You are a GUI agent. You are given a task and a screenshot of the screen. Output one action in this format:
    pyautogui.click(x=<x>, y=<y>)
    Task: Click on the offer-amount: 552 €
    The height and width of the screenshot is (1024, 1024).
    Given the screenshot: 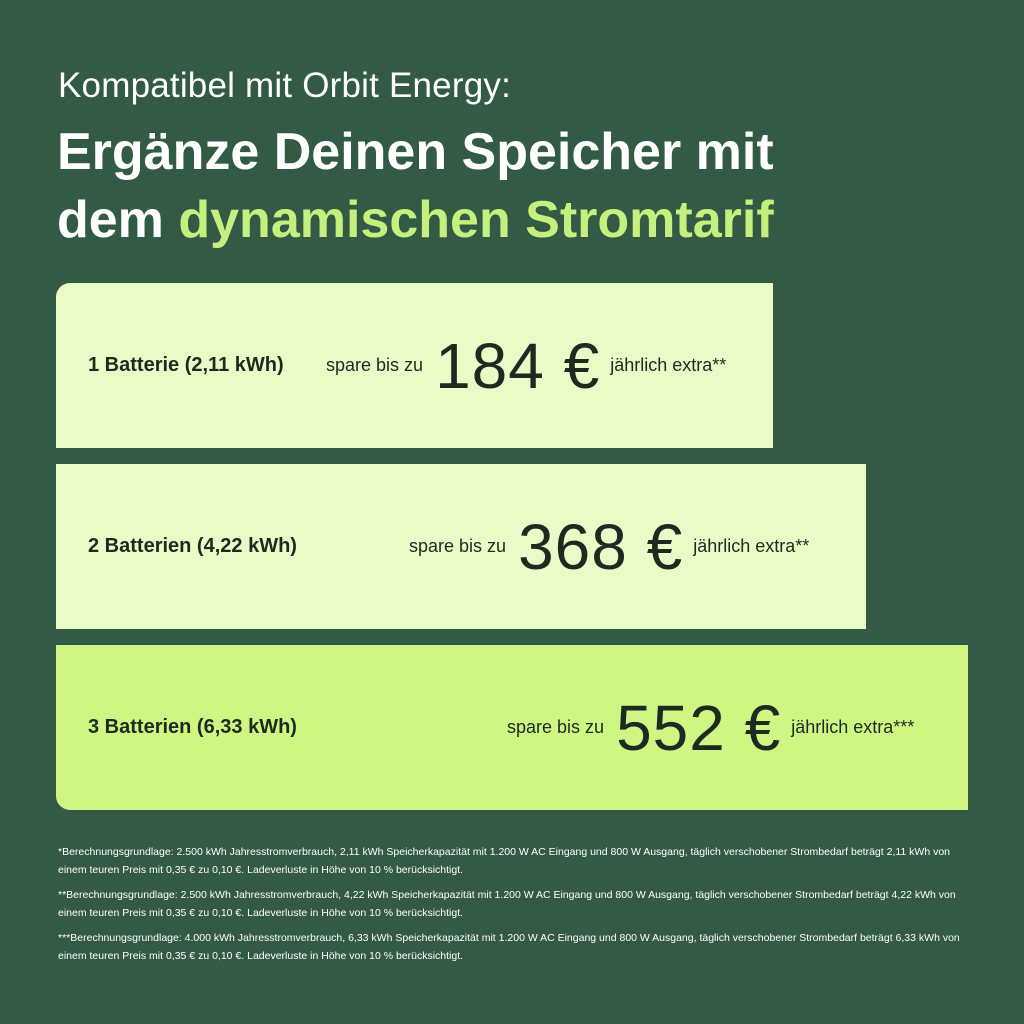 What is the action you would take?
    pyautogui.click(x=699, y=727)
    